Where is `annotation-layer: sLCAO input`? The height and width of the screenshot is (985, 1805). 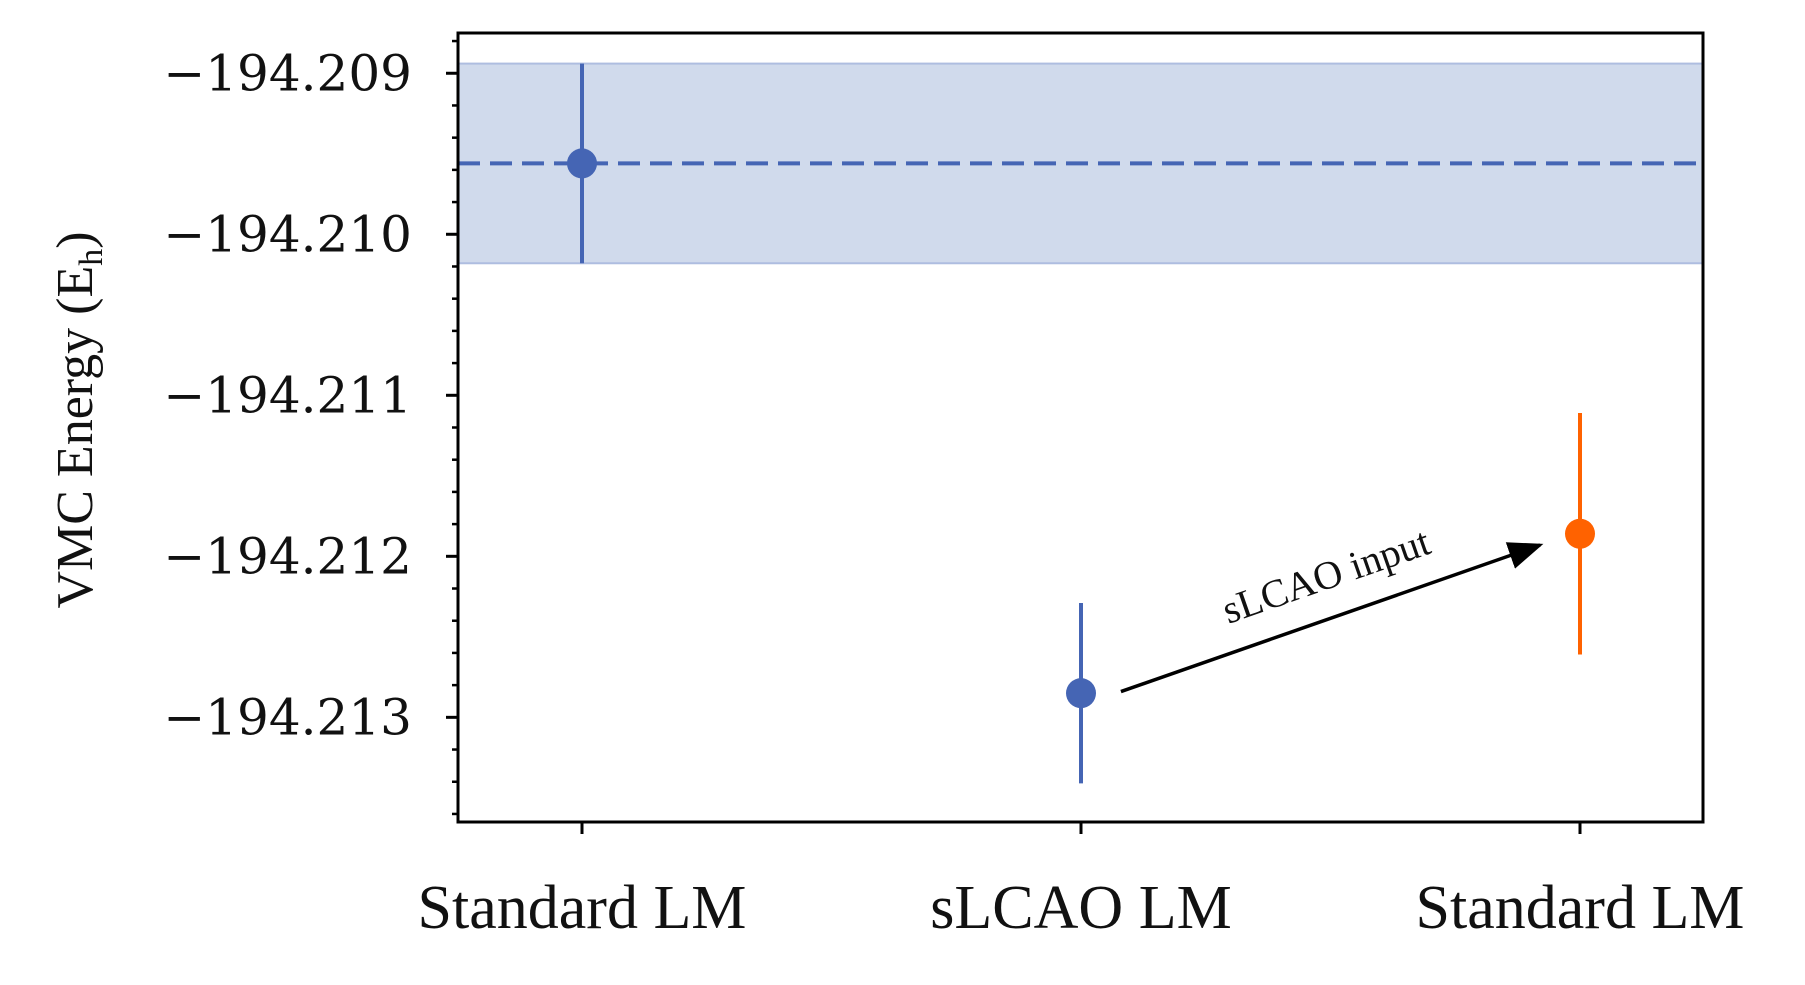
annotation-layer: sLCAO input is located at coordinates (1332, 606).